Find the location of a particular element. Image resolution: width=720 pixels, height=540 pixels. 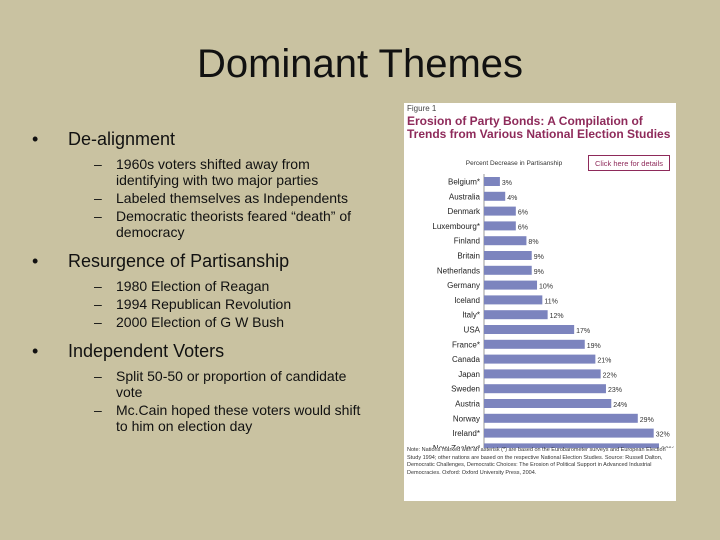

value-label: 29% is located at coordinates (647, 420).